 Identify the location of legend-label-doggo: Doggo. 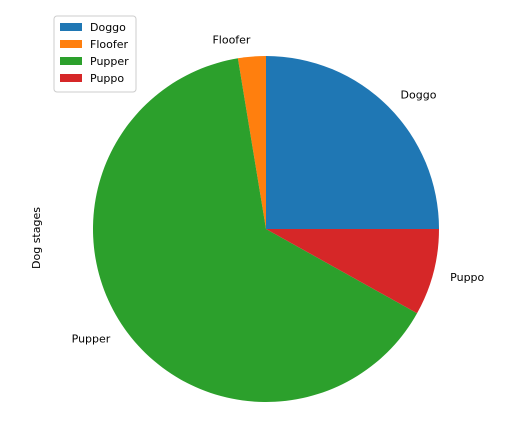
(108, 27).